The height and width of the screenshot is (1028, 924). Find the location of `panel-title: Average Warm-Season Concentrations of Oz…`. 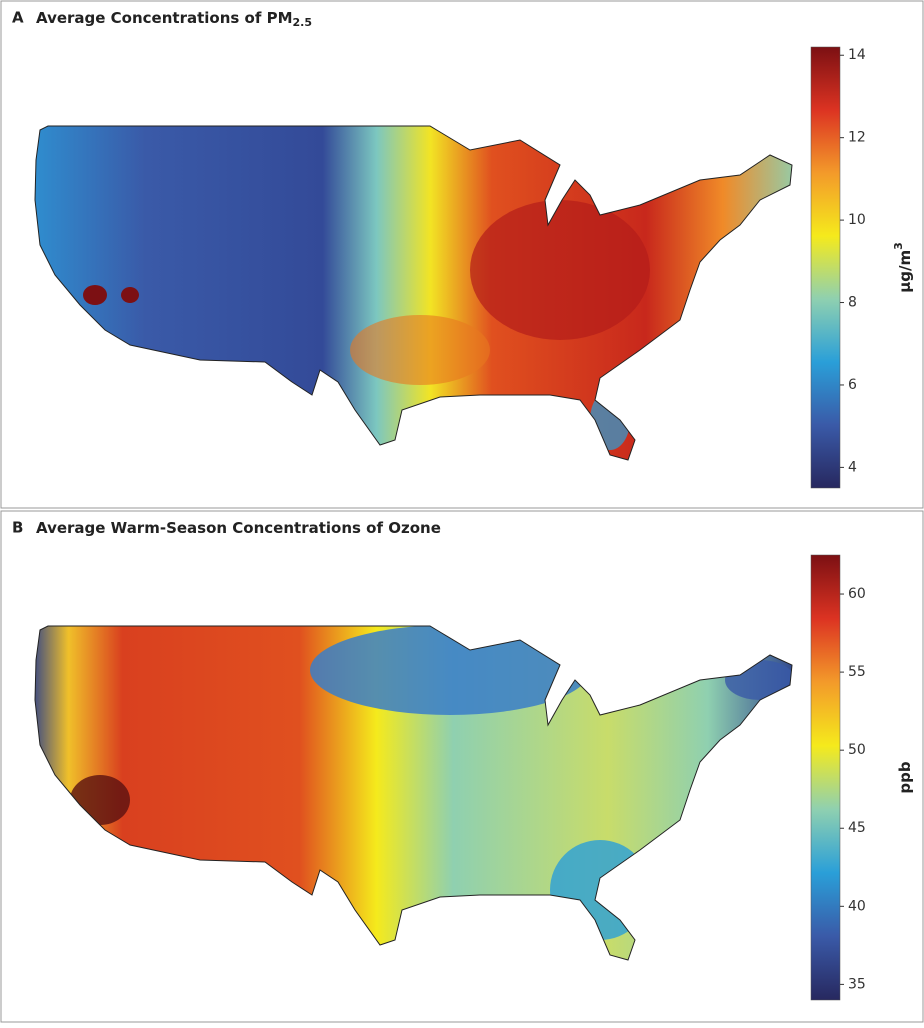

panel-title: Average Warm-Season Concentrations of Oz… is located at coordinates (238, 528).